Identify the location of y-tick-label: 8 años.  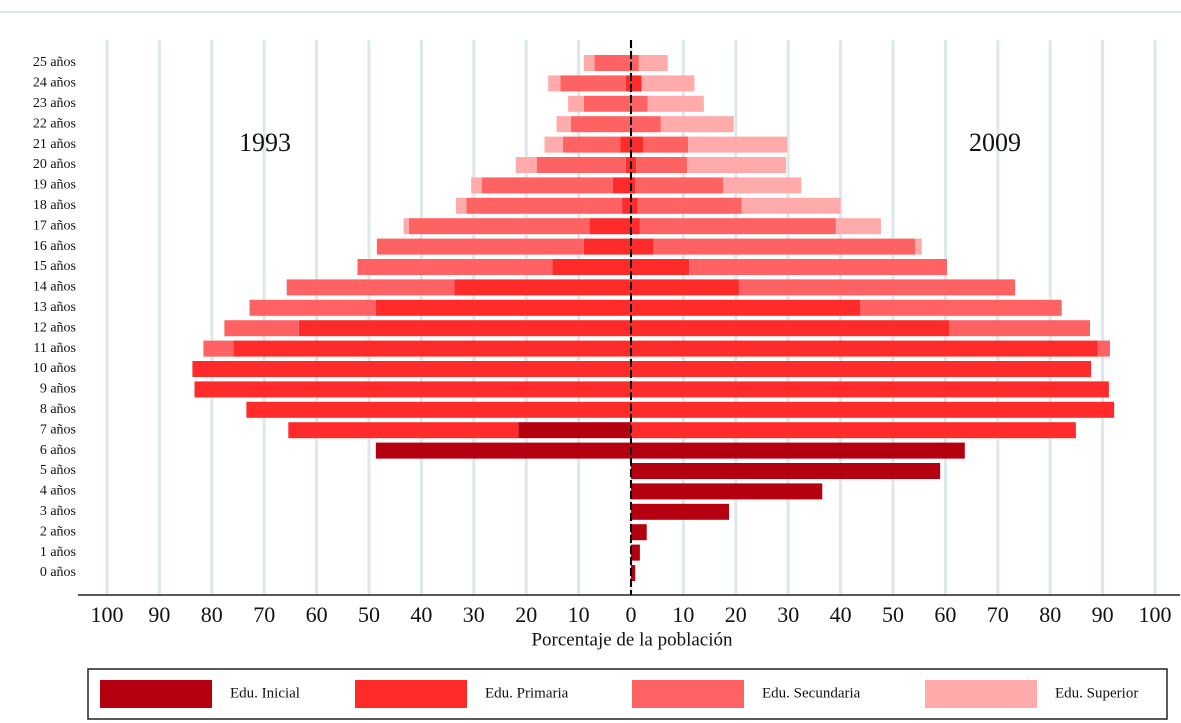
(58, 409).